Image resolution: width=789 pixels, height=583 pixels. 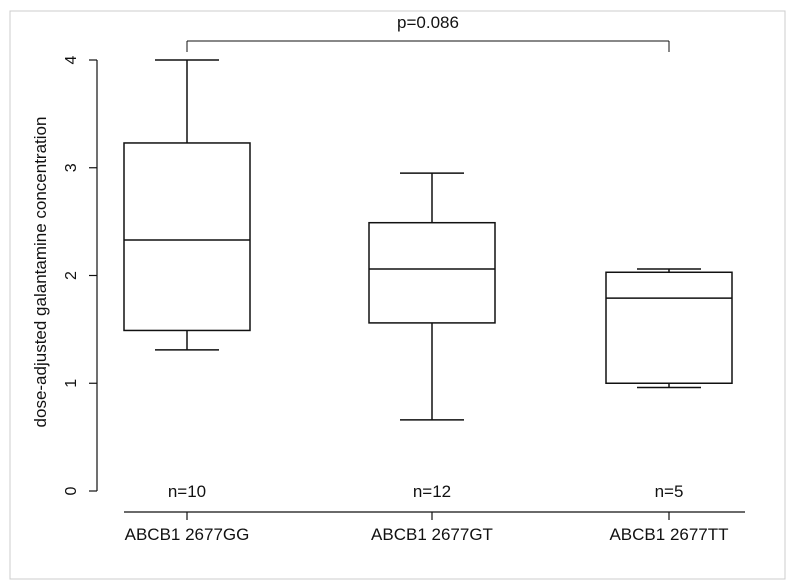 What do you see at coordinates (668, 534) in the screenshot?
I see `x-tick-label: ABCB1 2677TT` at bounding box center [668, 534].